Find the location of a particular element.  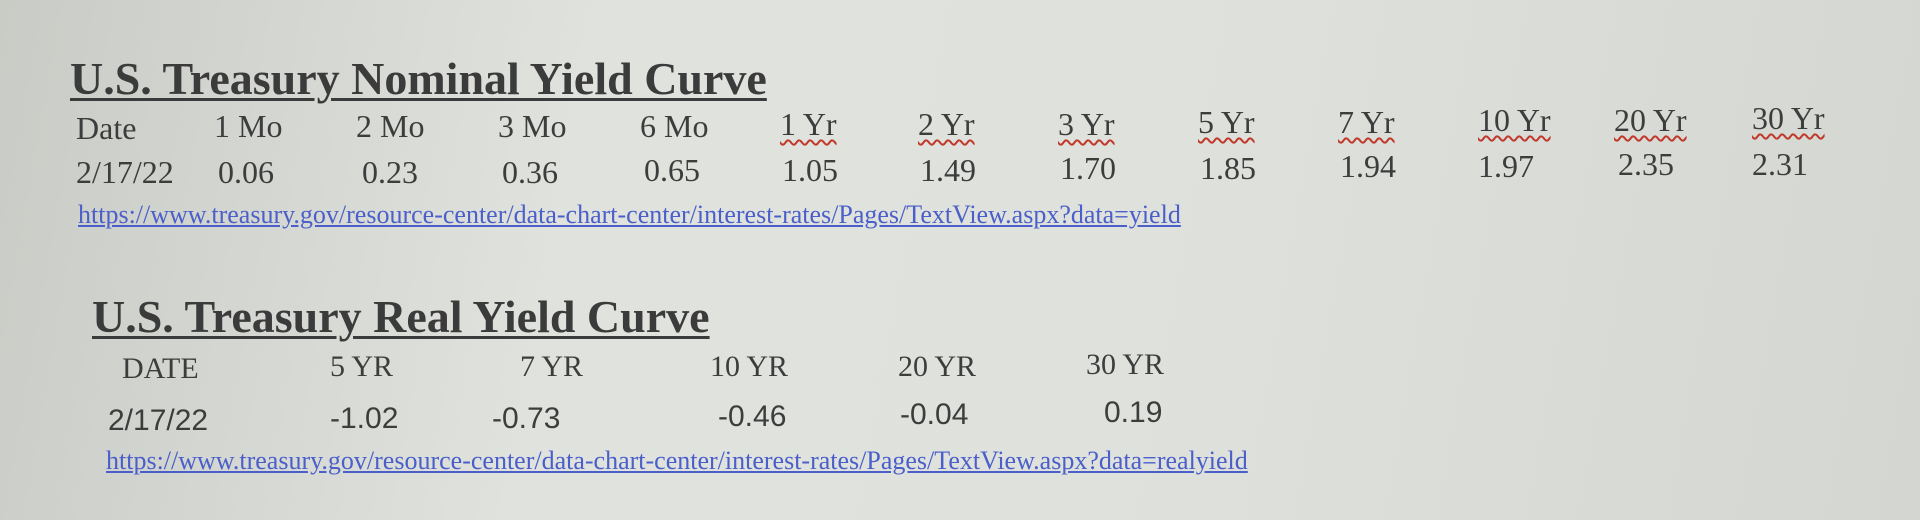

nominal-header-3yr: 3 Yr is located at coordinates (1086, 124).